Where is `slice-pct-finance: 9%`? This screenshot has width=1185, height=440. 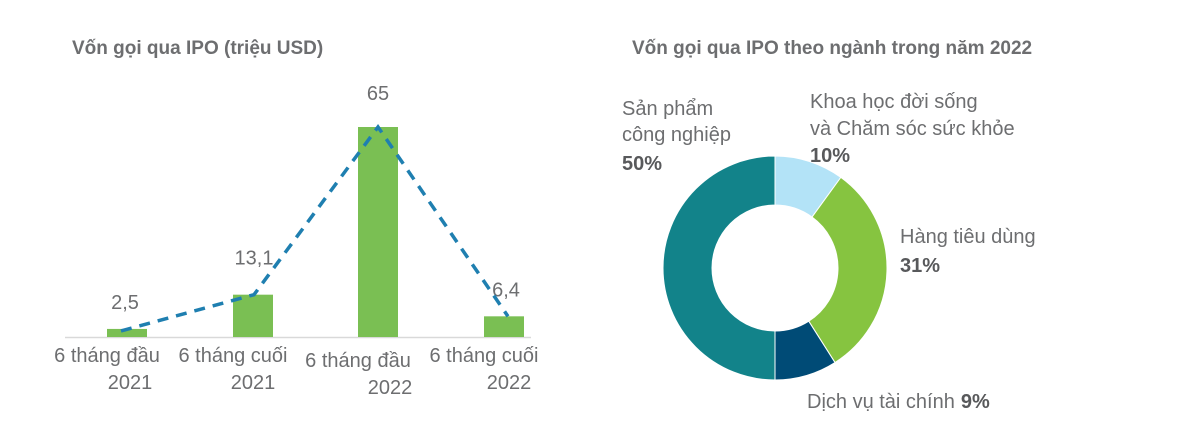
slice-pct-finance: 9% is located at coordinates (975, 402).